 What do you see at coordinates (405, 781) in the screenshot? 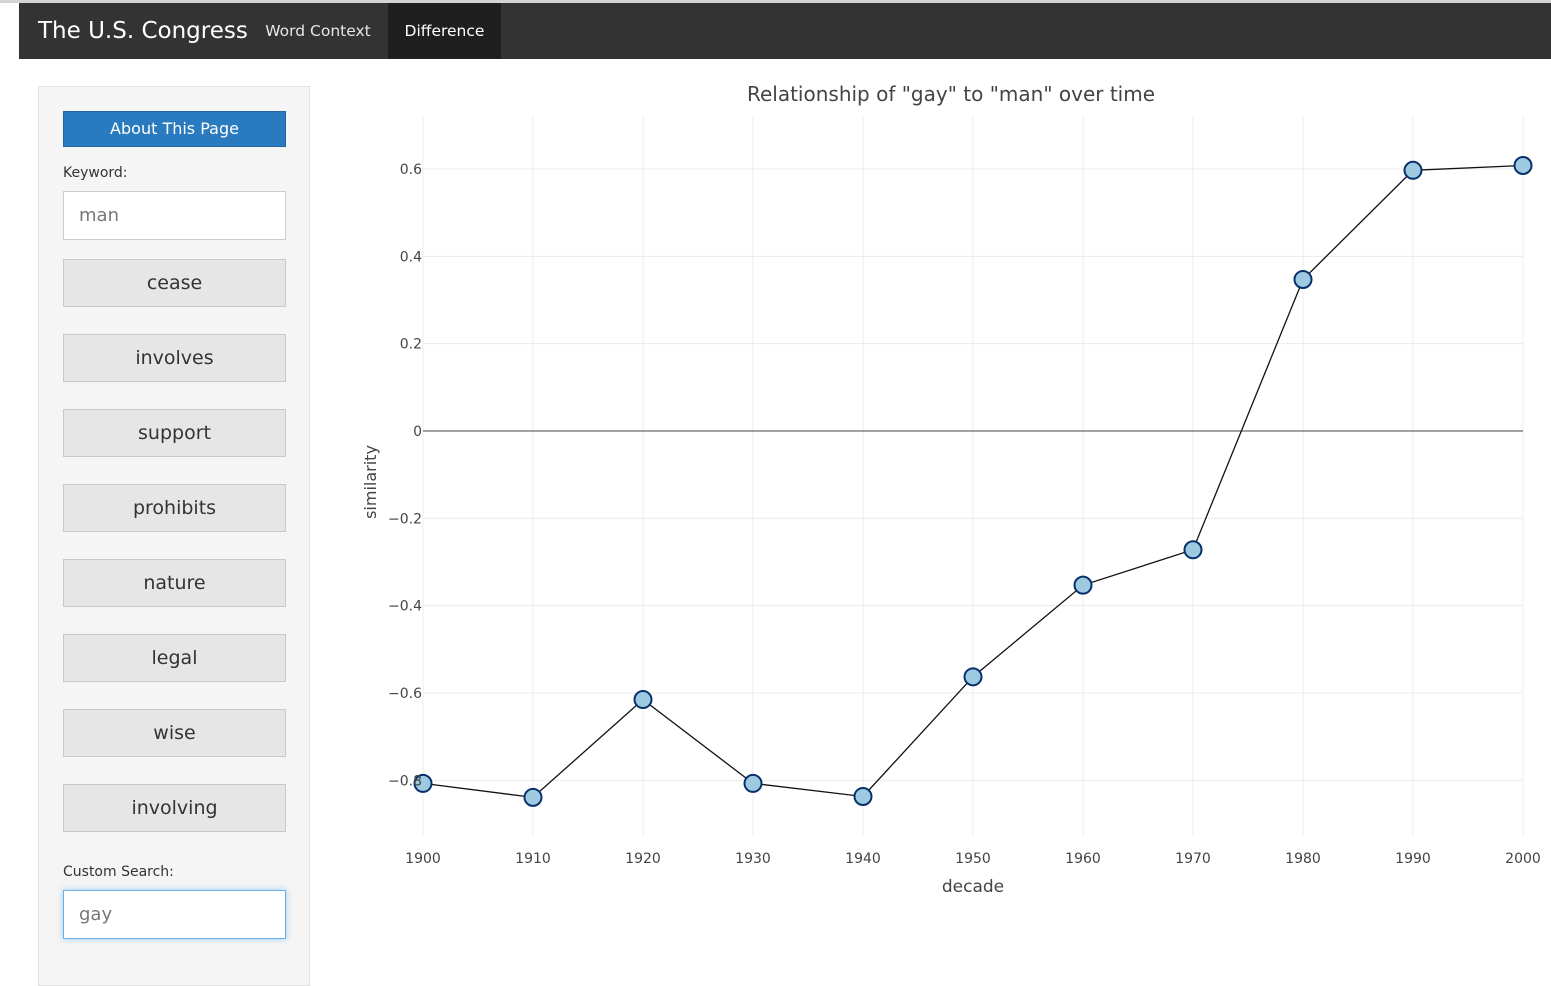
I see `y-tick-label: −0.8` at bounding box center [405, 781].